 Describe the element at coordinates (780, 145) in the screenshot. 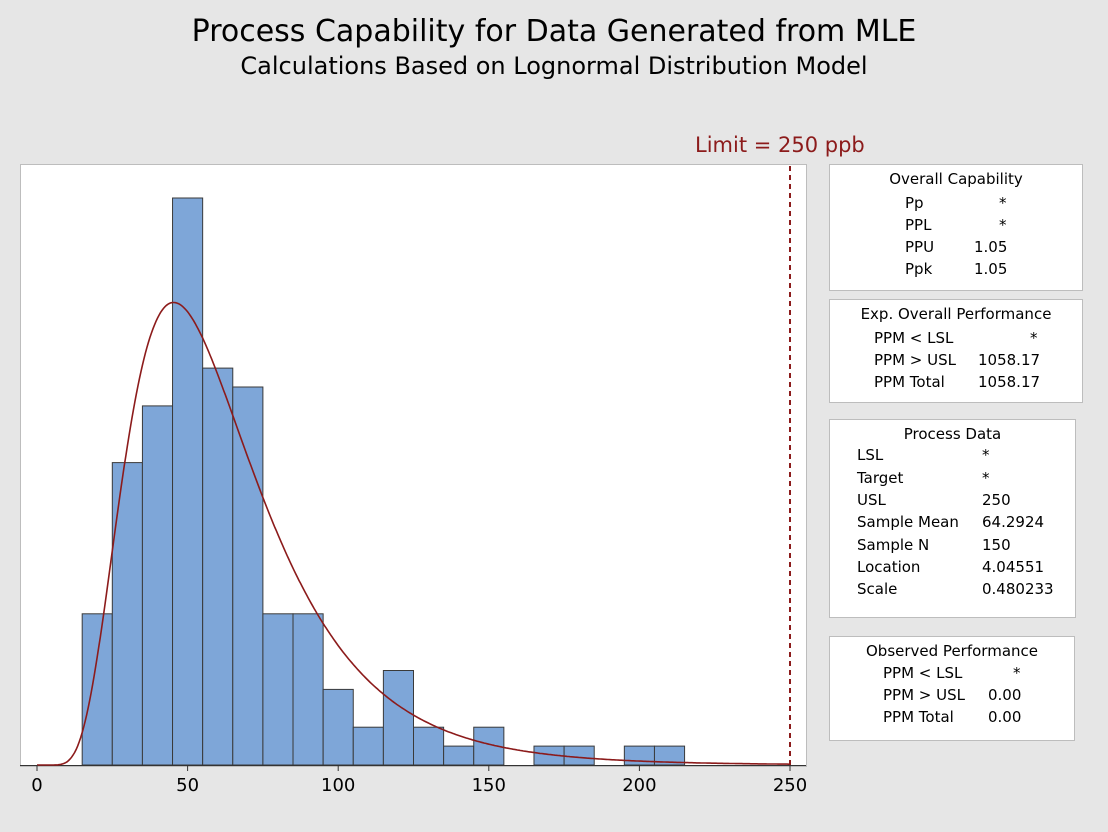

I see `limit-label: Limit = 250 ppb` at that location.